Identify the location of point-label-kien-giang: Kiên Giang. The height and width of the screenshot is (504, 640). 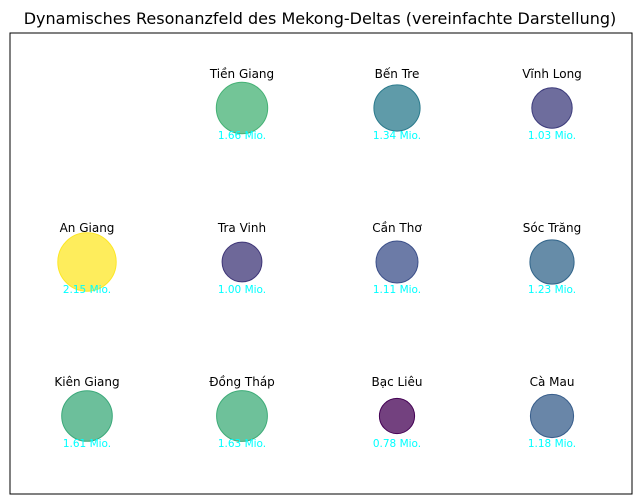
(86, 382).